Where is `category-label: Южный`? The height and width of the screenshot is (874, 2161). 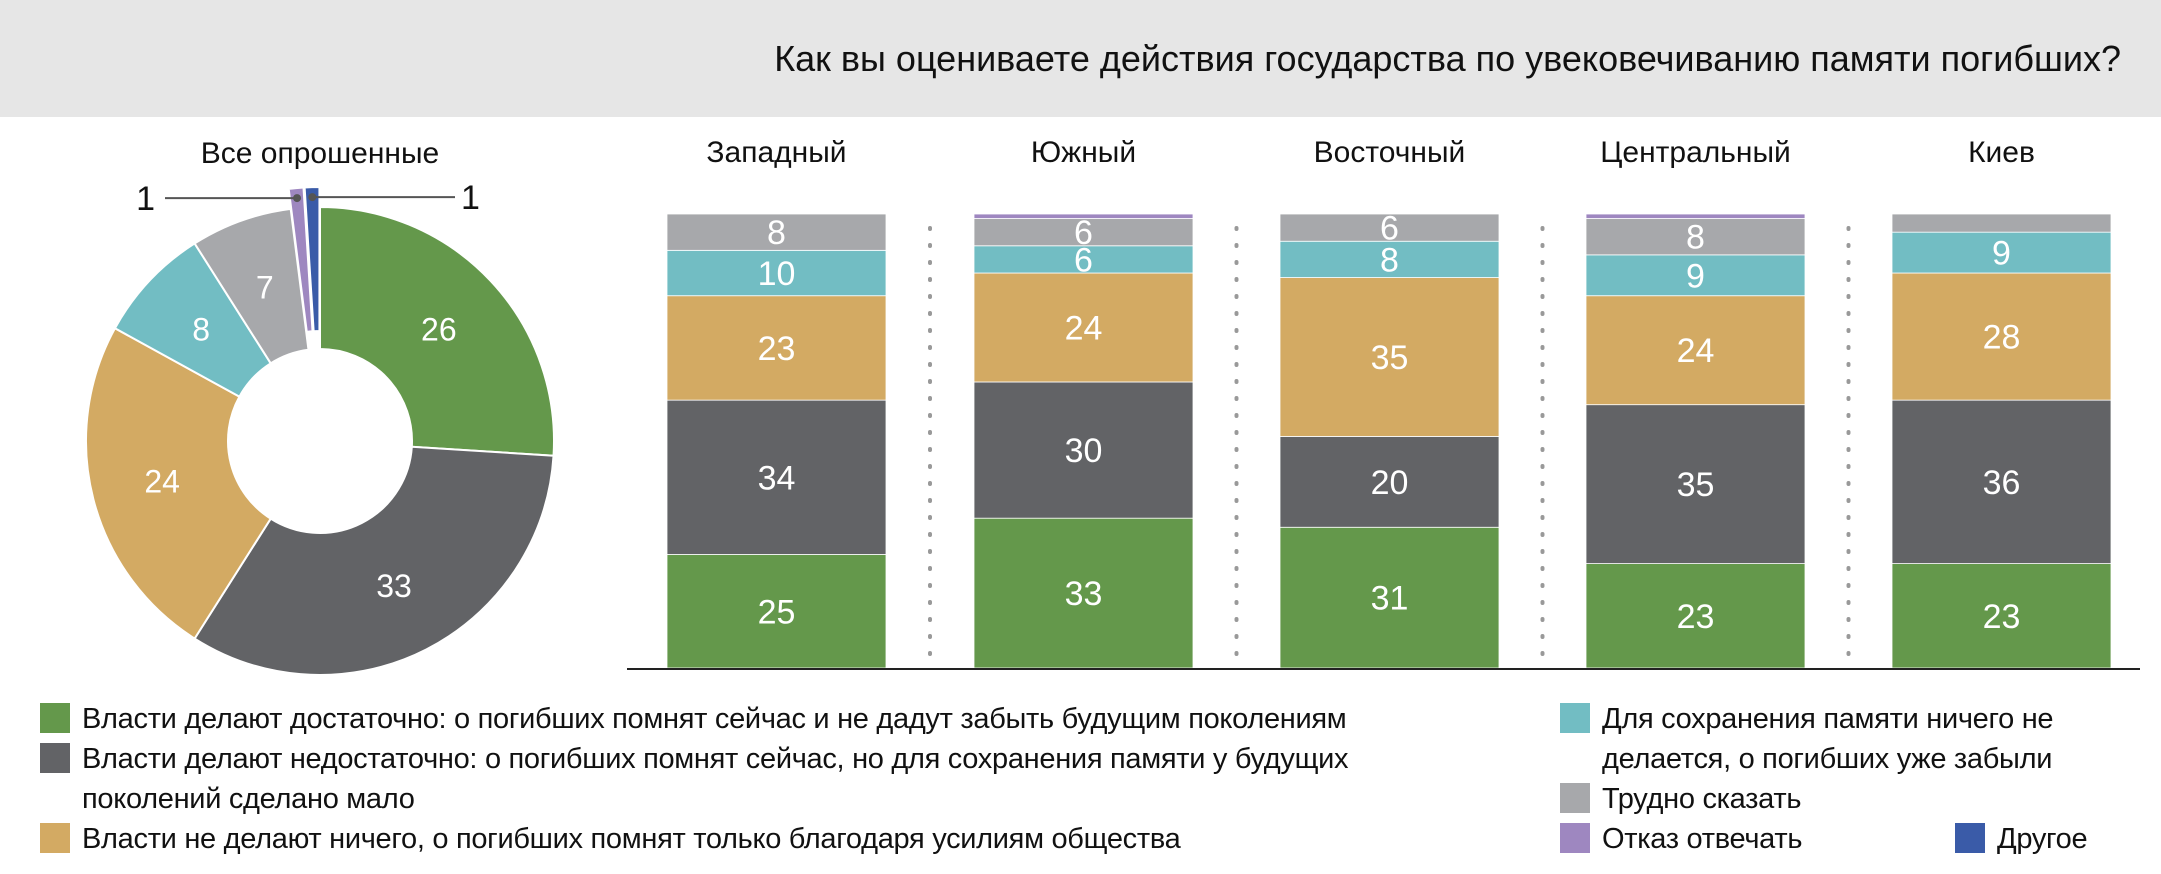 category-label: Южный is located at coordinates (1083, 152).